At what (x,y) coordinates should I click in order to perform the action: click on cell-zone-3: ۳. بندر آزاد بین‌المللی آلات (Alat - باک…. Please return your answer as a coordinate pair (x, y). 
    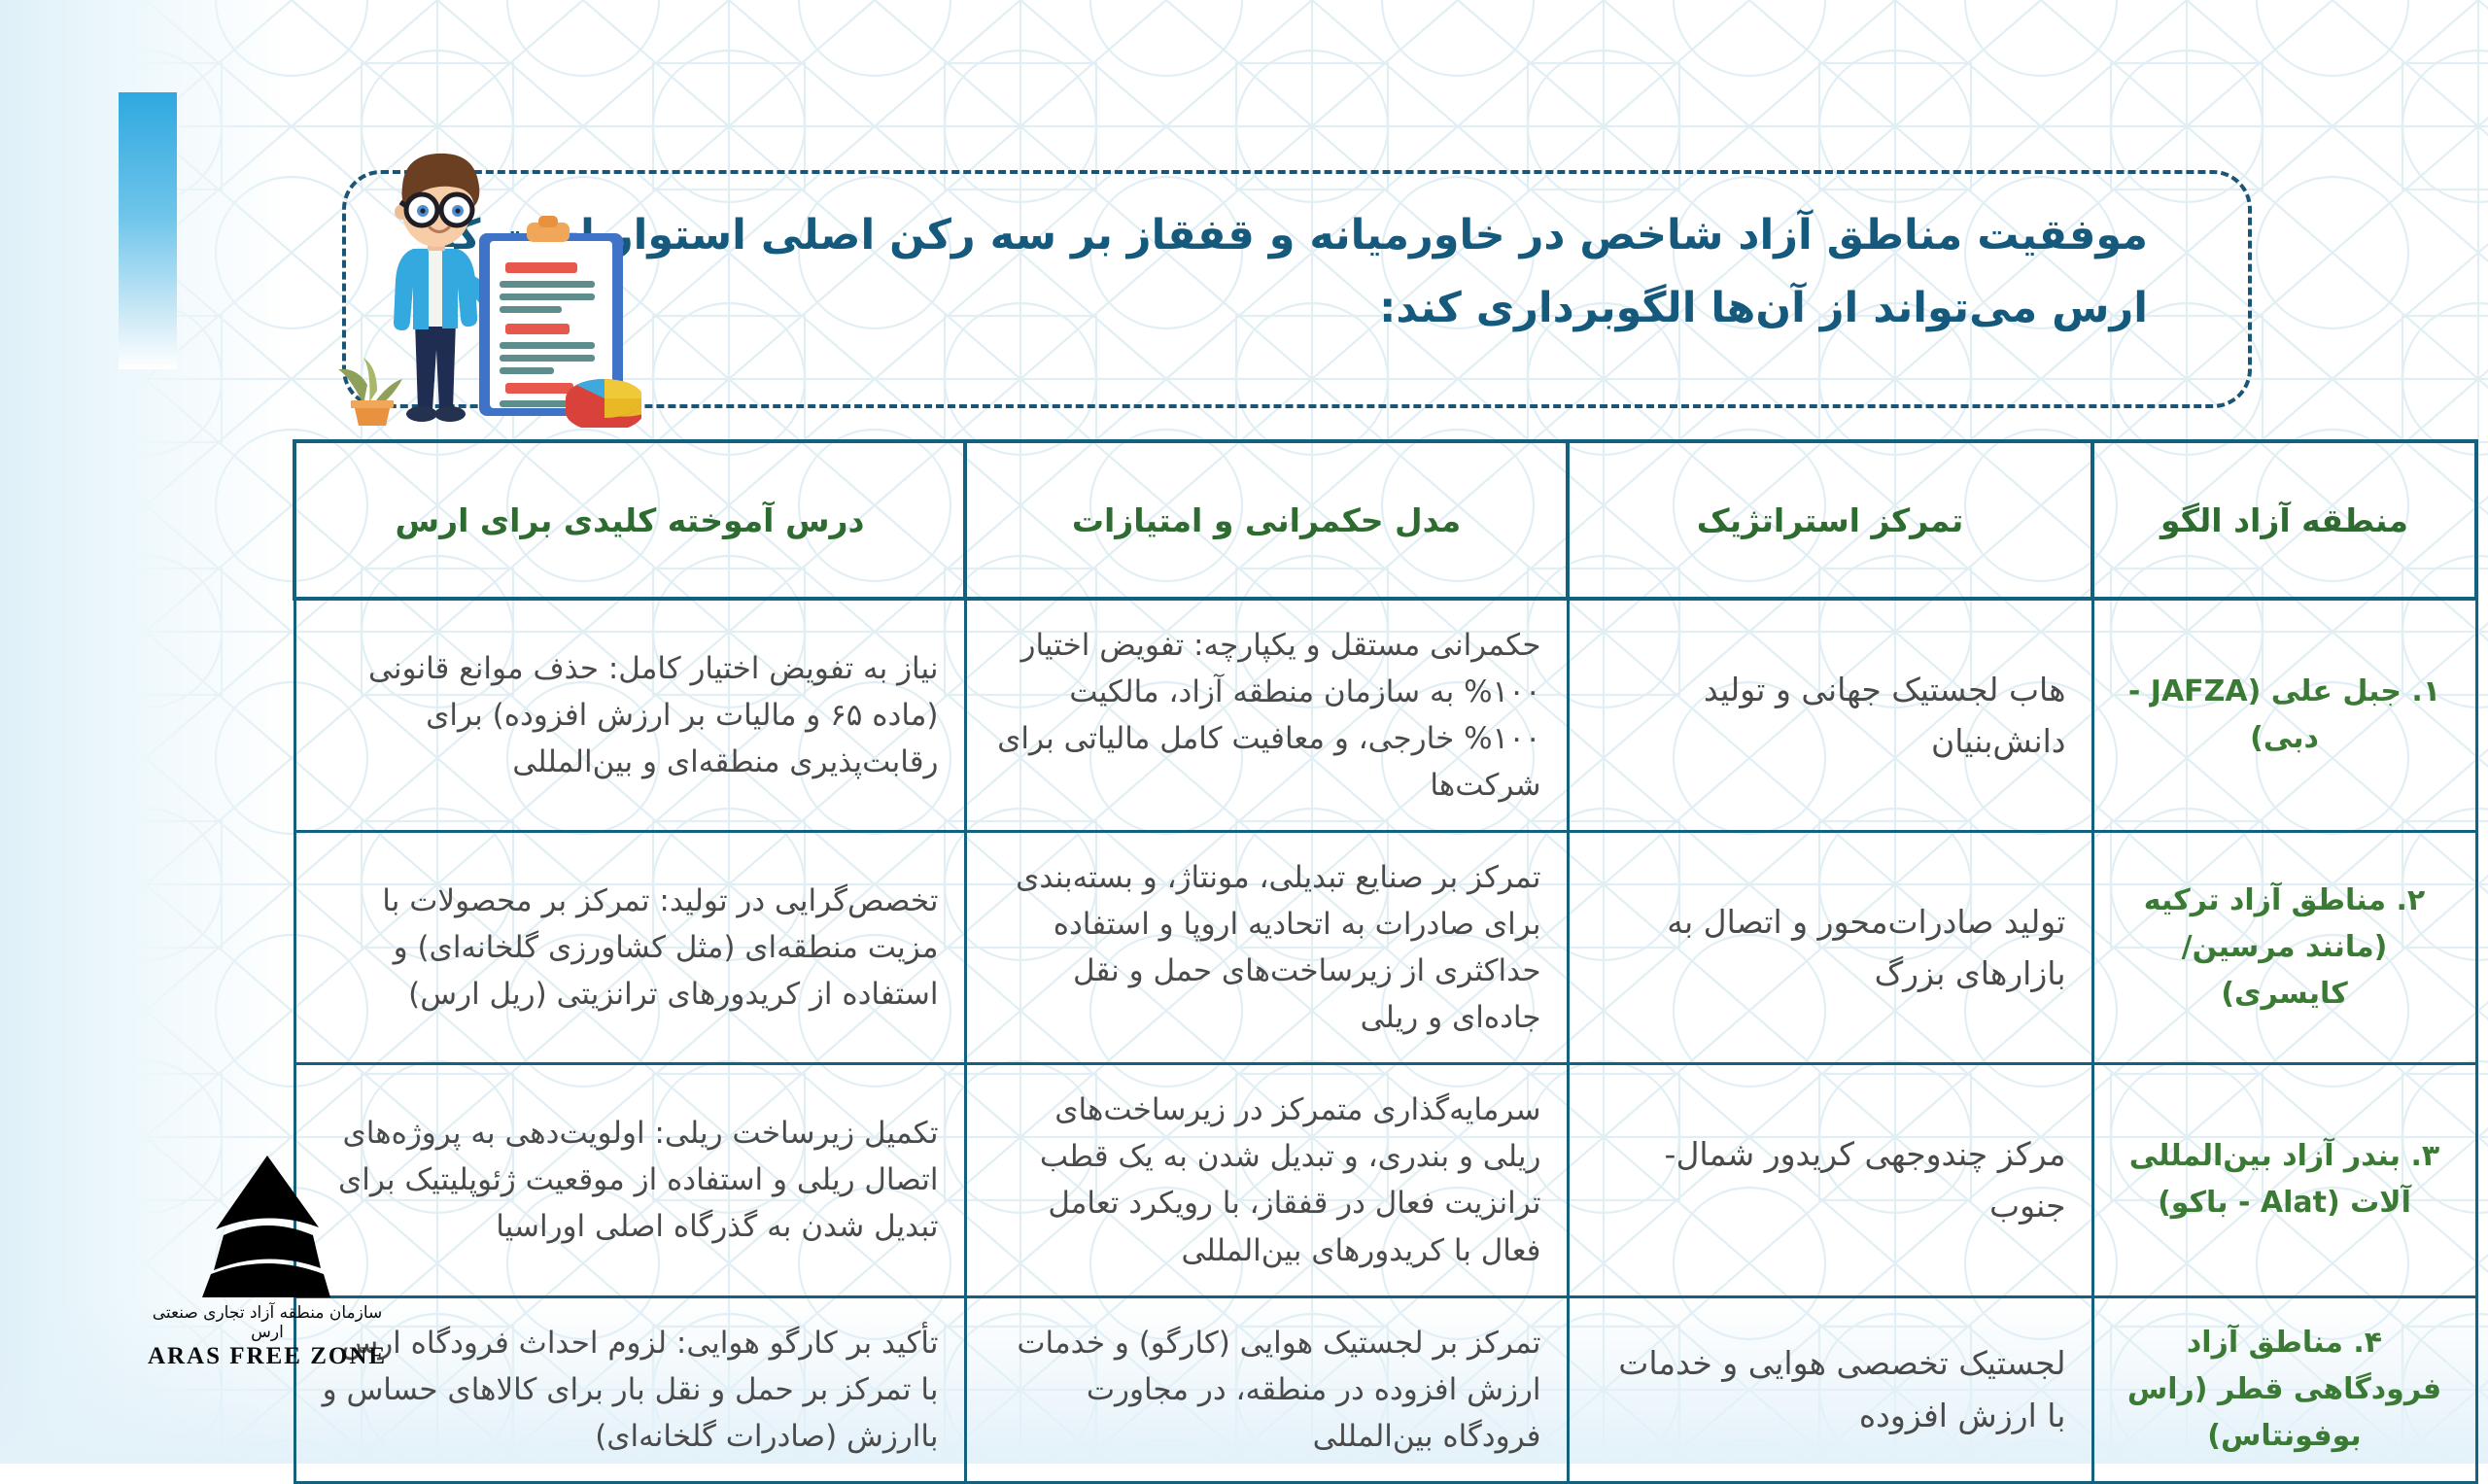
    Looking at the image, I should click on (2284, 1180).